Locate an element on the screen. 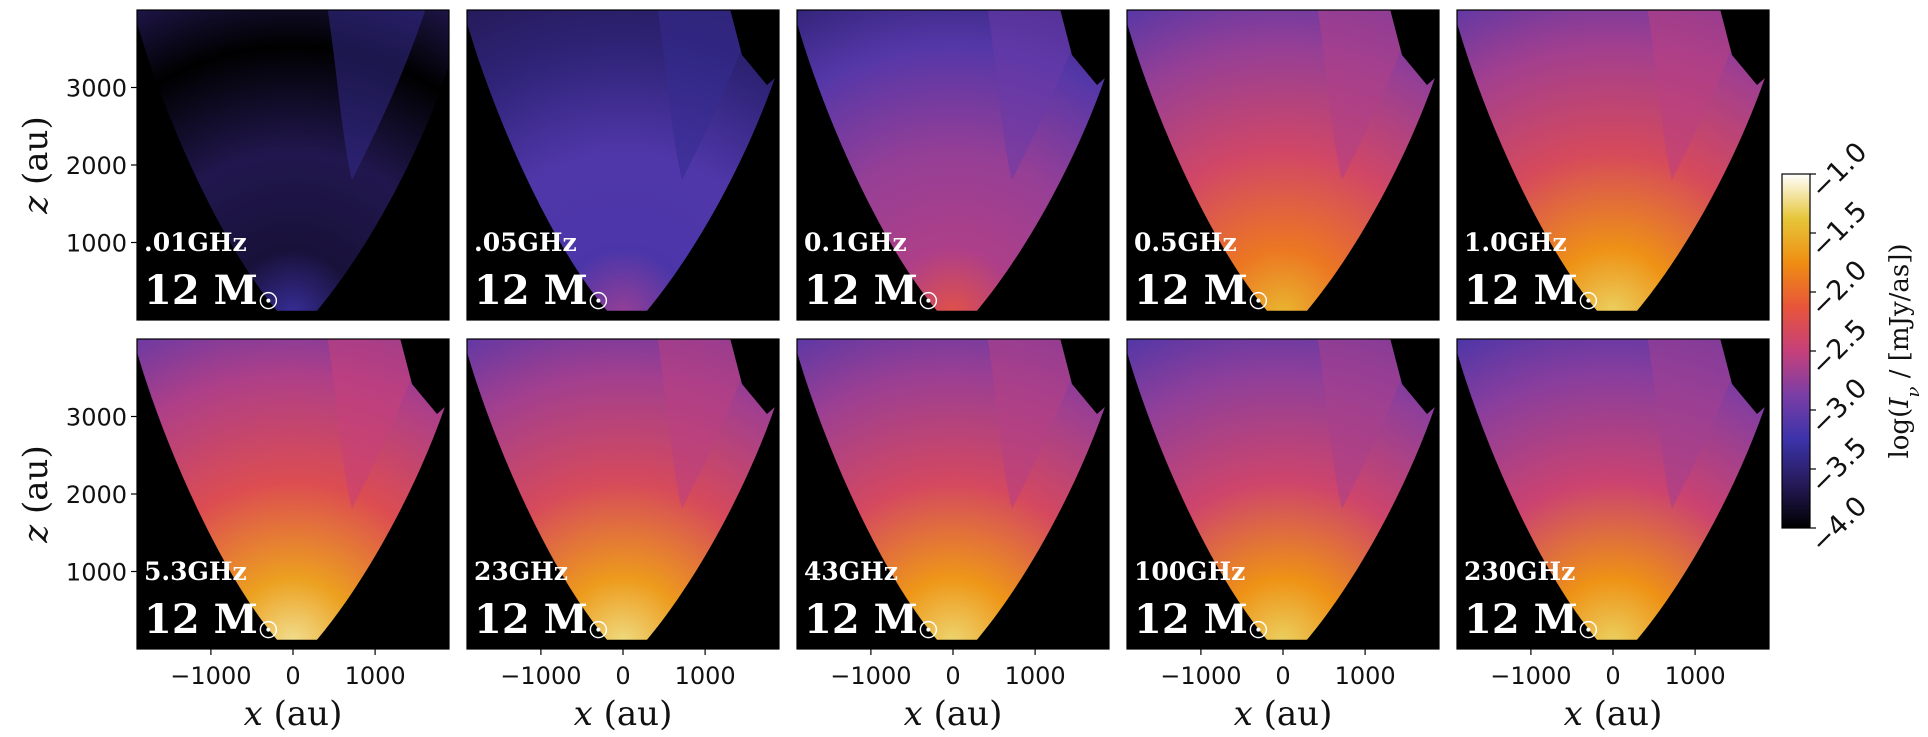  colorbar-tick-label: −2.5 is located at coordinates (1839, 348).